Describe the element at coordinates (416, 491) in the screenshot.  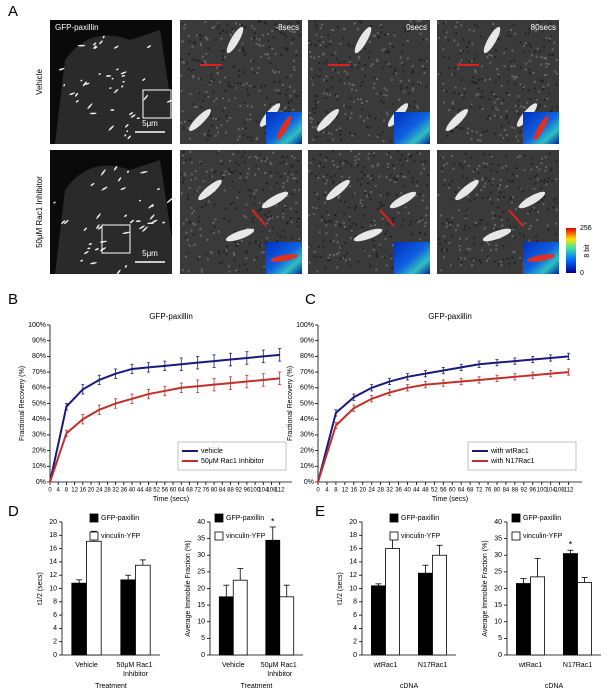
I see `x-tick-label: 44` at that location.